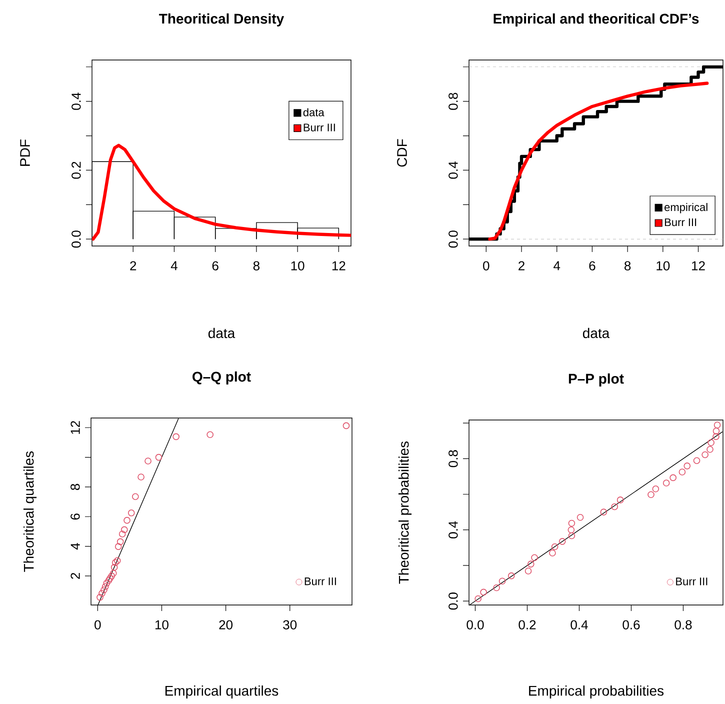 This screenshot has height=704, width=725. What do you see at coordinates (75, 487) in the screenshot?
I see `y-tick-label: 8` at bounding box center [75, 487].